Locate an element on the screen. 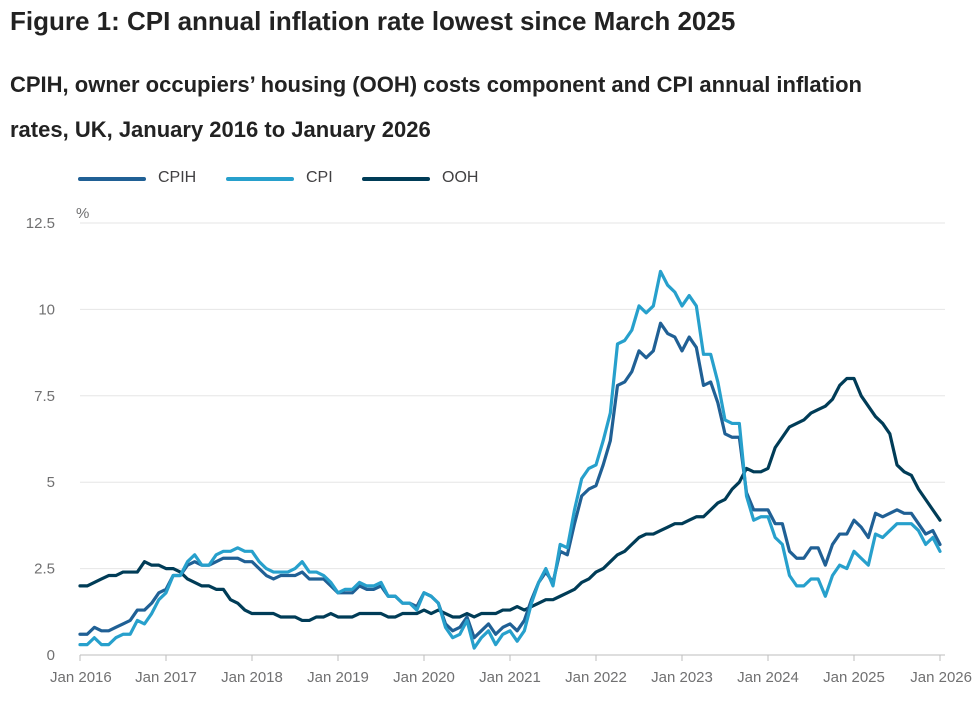 The height and width of the screenshot is (727, 980). y-axis-unit-label: % is located at coordinates (82, 213).